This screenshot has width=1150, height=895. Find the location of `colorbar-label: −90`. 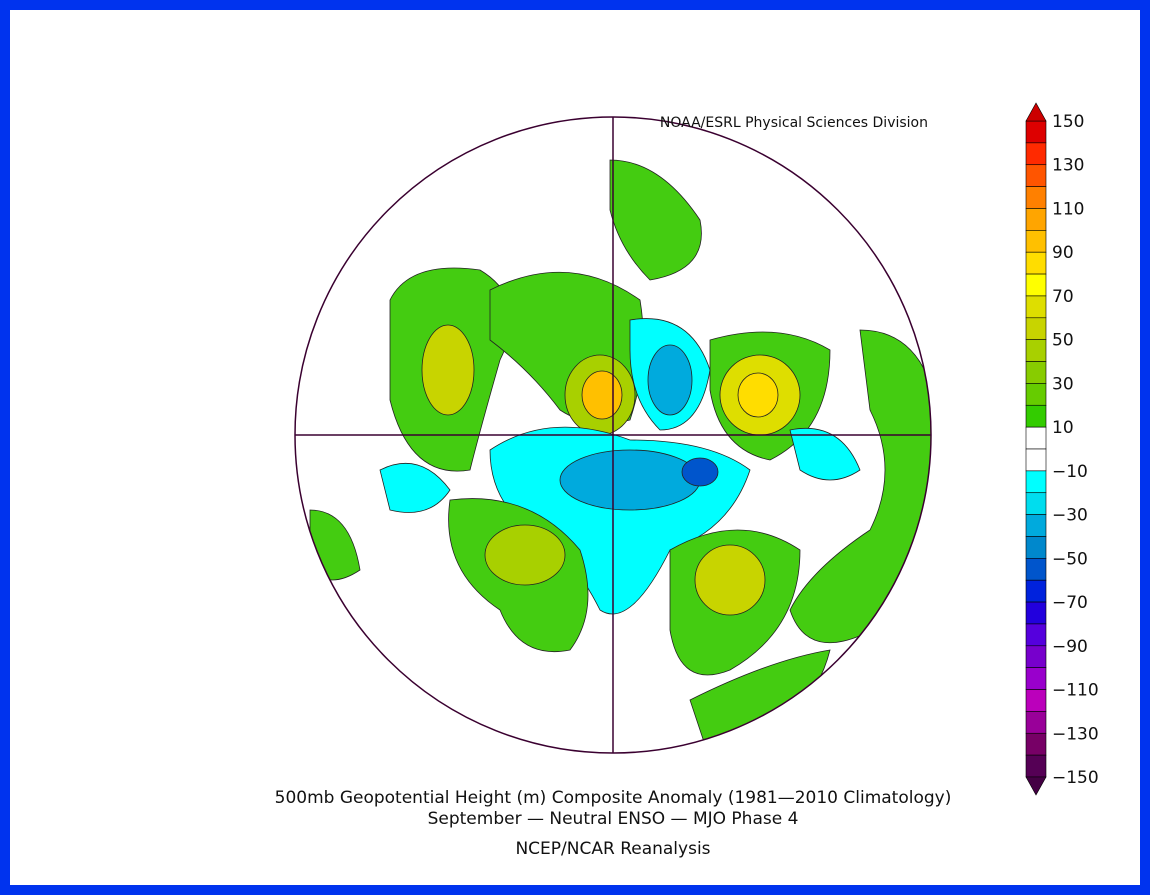

colorbar-label: −90 is located at coordinates (1070, 647).